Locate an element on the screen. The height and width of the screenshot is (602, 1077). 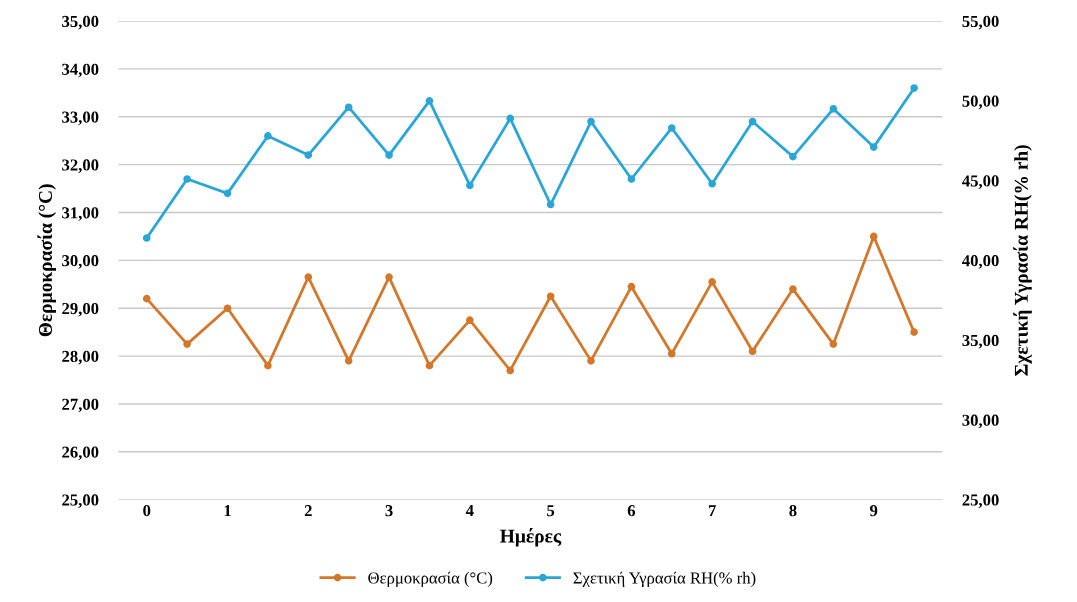
x-tick-label: 1 is located at coordinates (227, 511).